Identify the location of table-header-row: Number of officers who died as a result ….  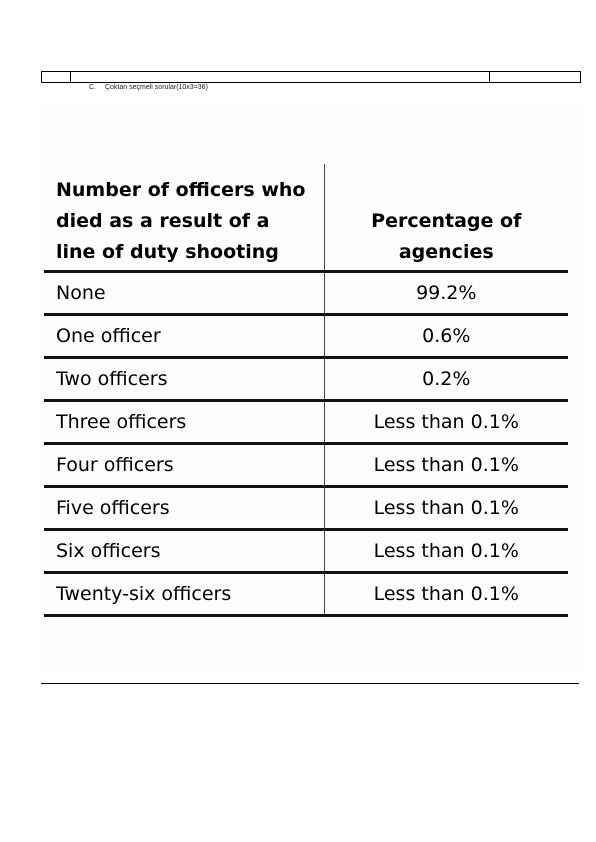
(306, 218).